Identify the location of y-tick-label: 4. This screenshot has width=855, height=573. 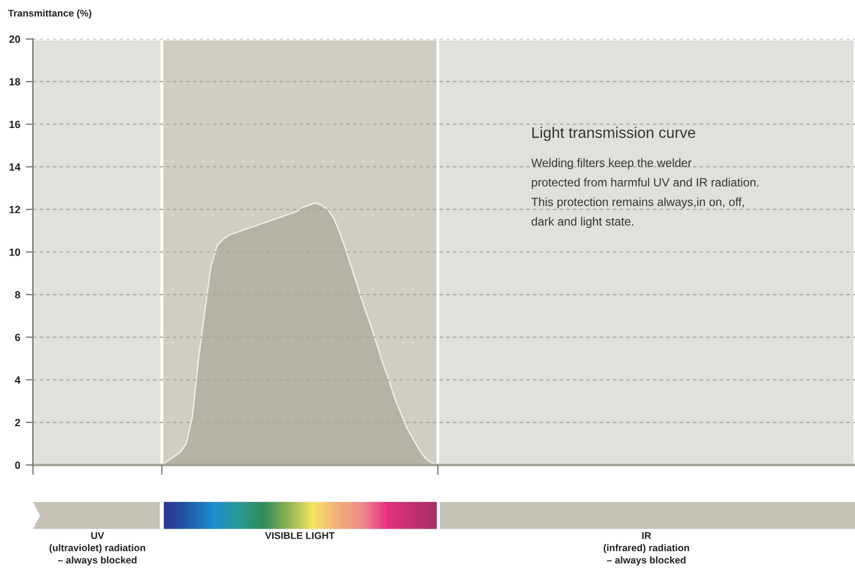
(17, 380).